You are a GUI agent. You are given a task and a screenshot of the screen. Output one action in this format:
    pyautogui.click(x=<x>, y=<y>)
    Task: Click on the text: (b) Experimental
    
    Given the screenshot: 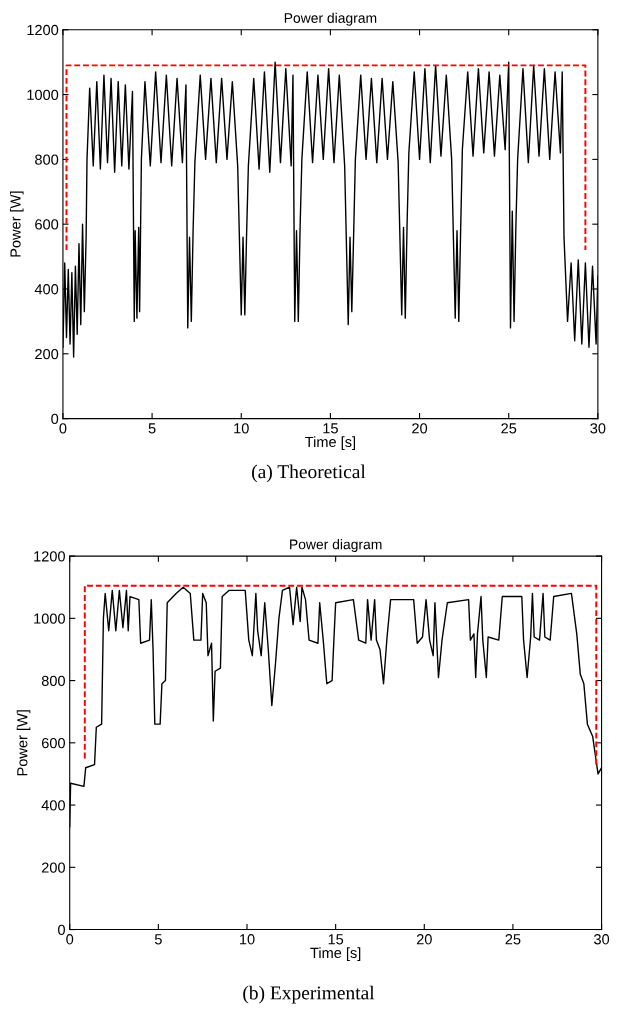 What is the action you would take?
    pyautogui.click(x=309, y=994)
    